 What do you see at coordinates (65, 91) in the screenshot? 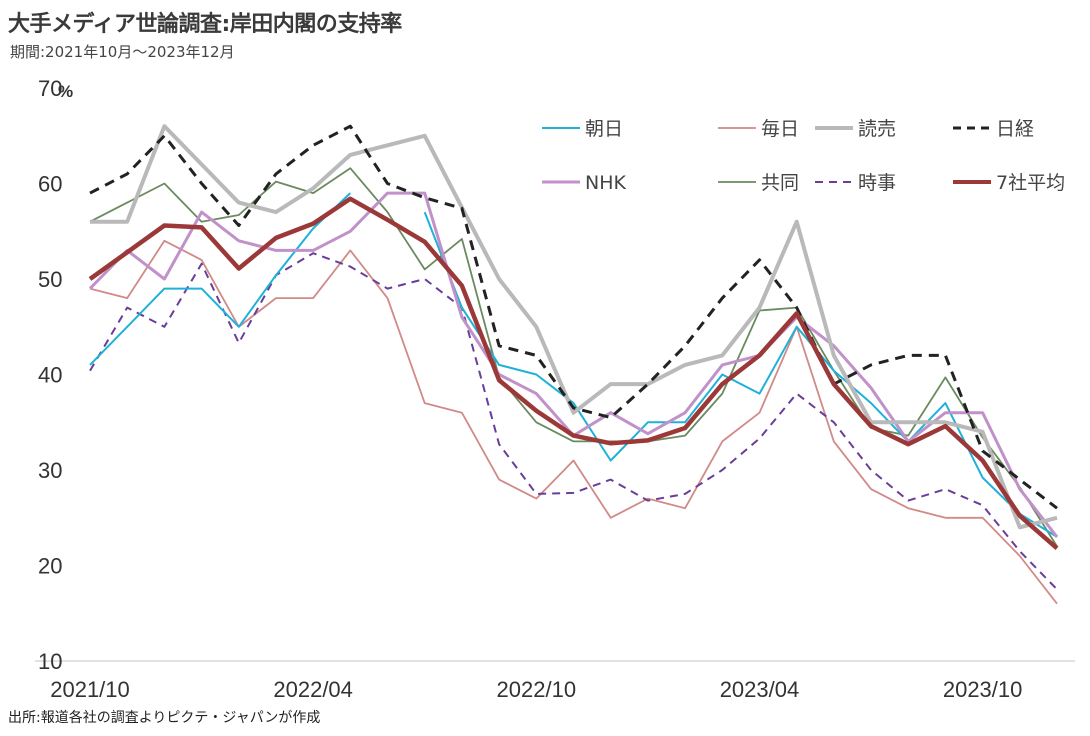
I see `y-axis-unit-label: %` at bounding box center [65, 91].